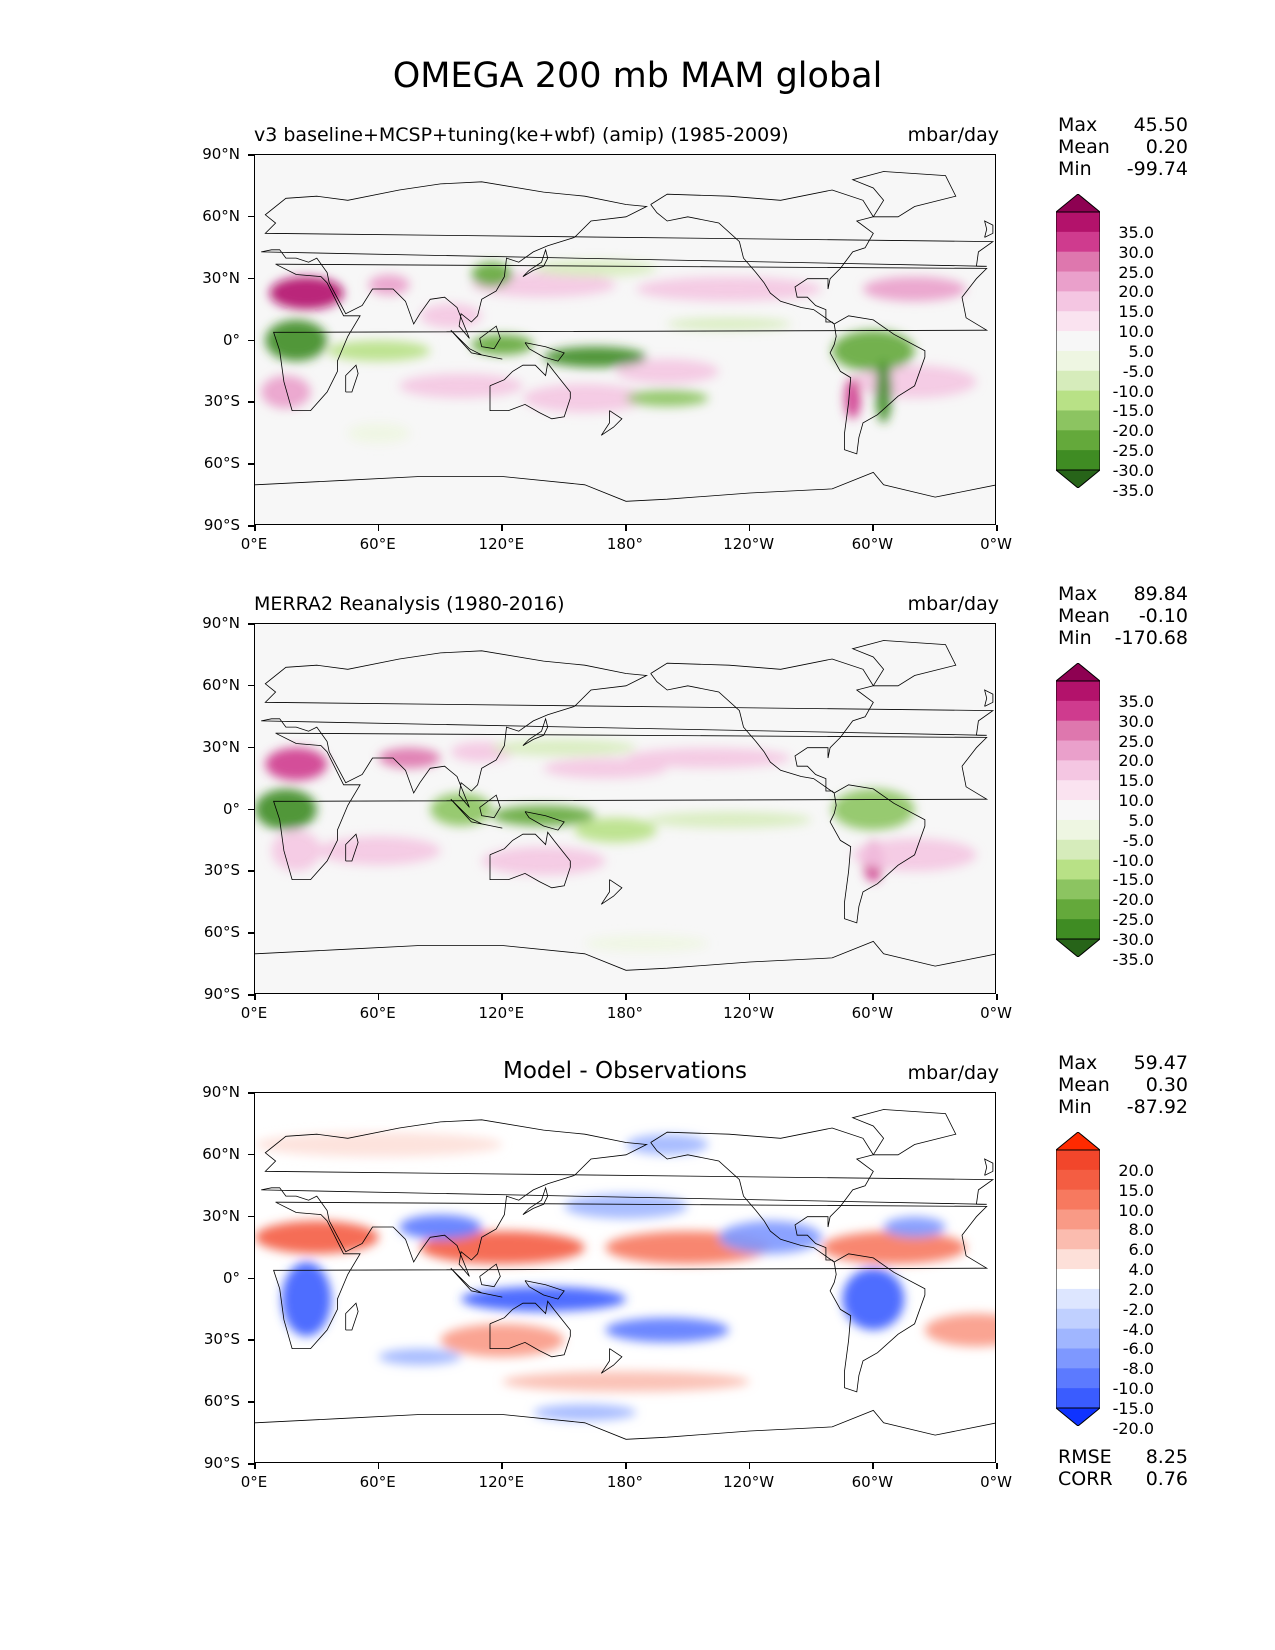  What do you see at coordinates (1138, 1329) in the screenshot?
I see `colorbar-tick-label: -4.0` at bounding box center [1138, 1329].